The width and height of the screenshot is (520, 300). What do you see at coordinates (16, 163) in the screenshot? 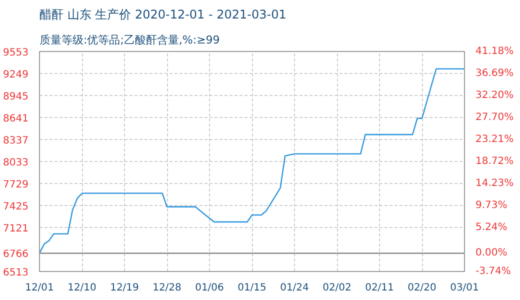
I see `y-tick-label: 8033` at bounding box center [16, 163].